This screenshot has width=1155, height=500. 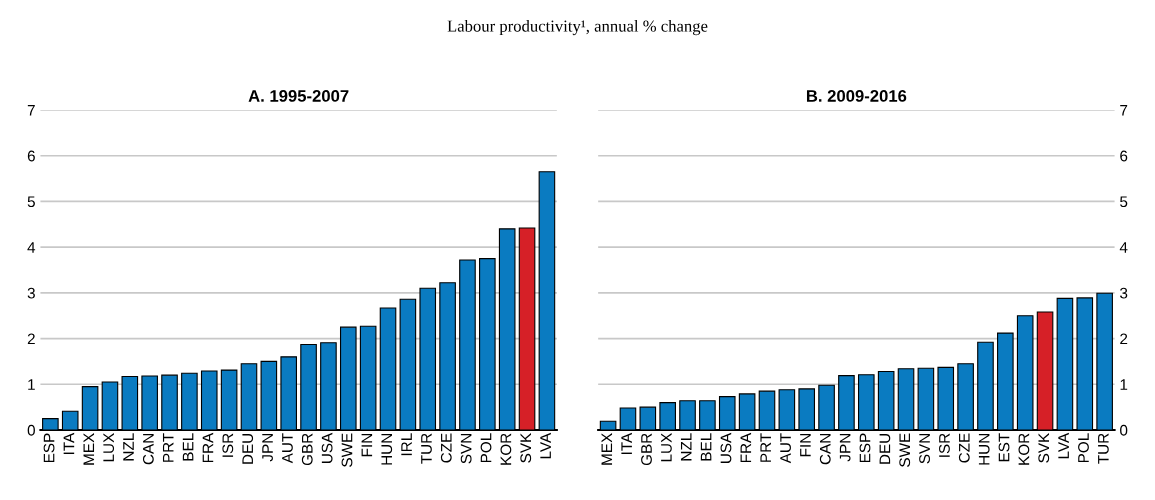 What do you see at coordinates (1004, 447) in the screenshot?
I see `x-tick-label: EST` at bounding box center [1004, 447].